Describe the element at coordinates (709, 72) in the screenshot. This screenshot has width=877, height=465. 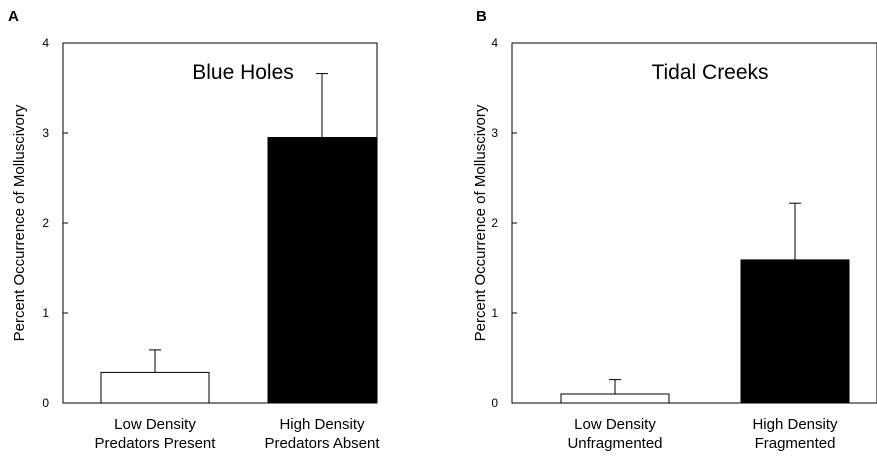
I see `chart-title: Tidal Creeks` at that location.